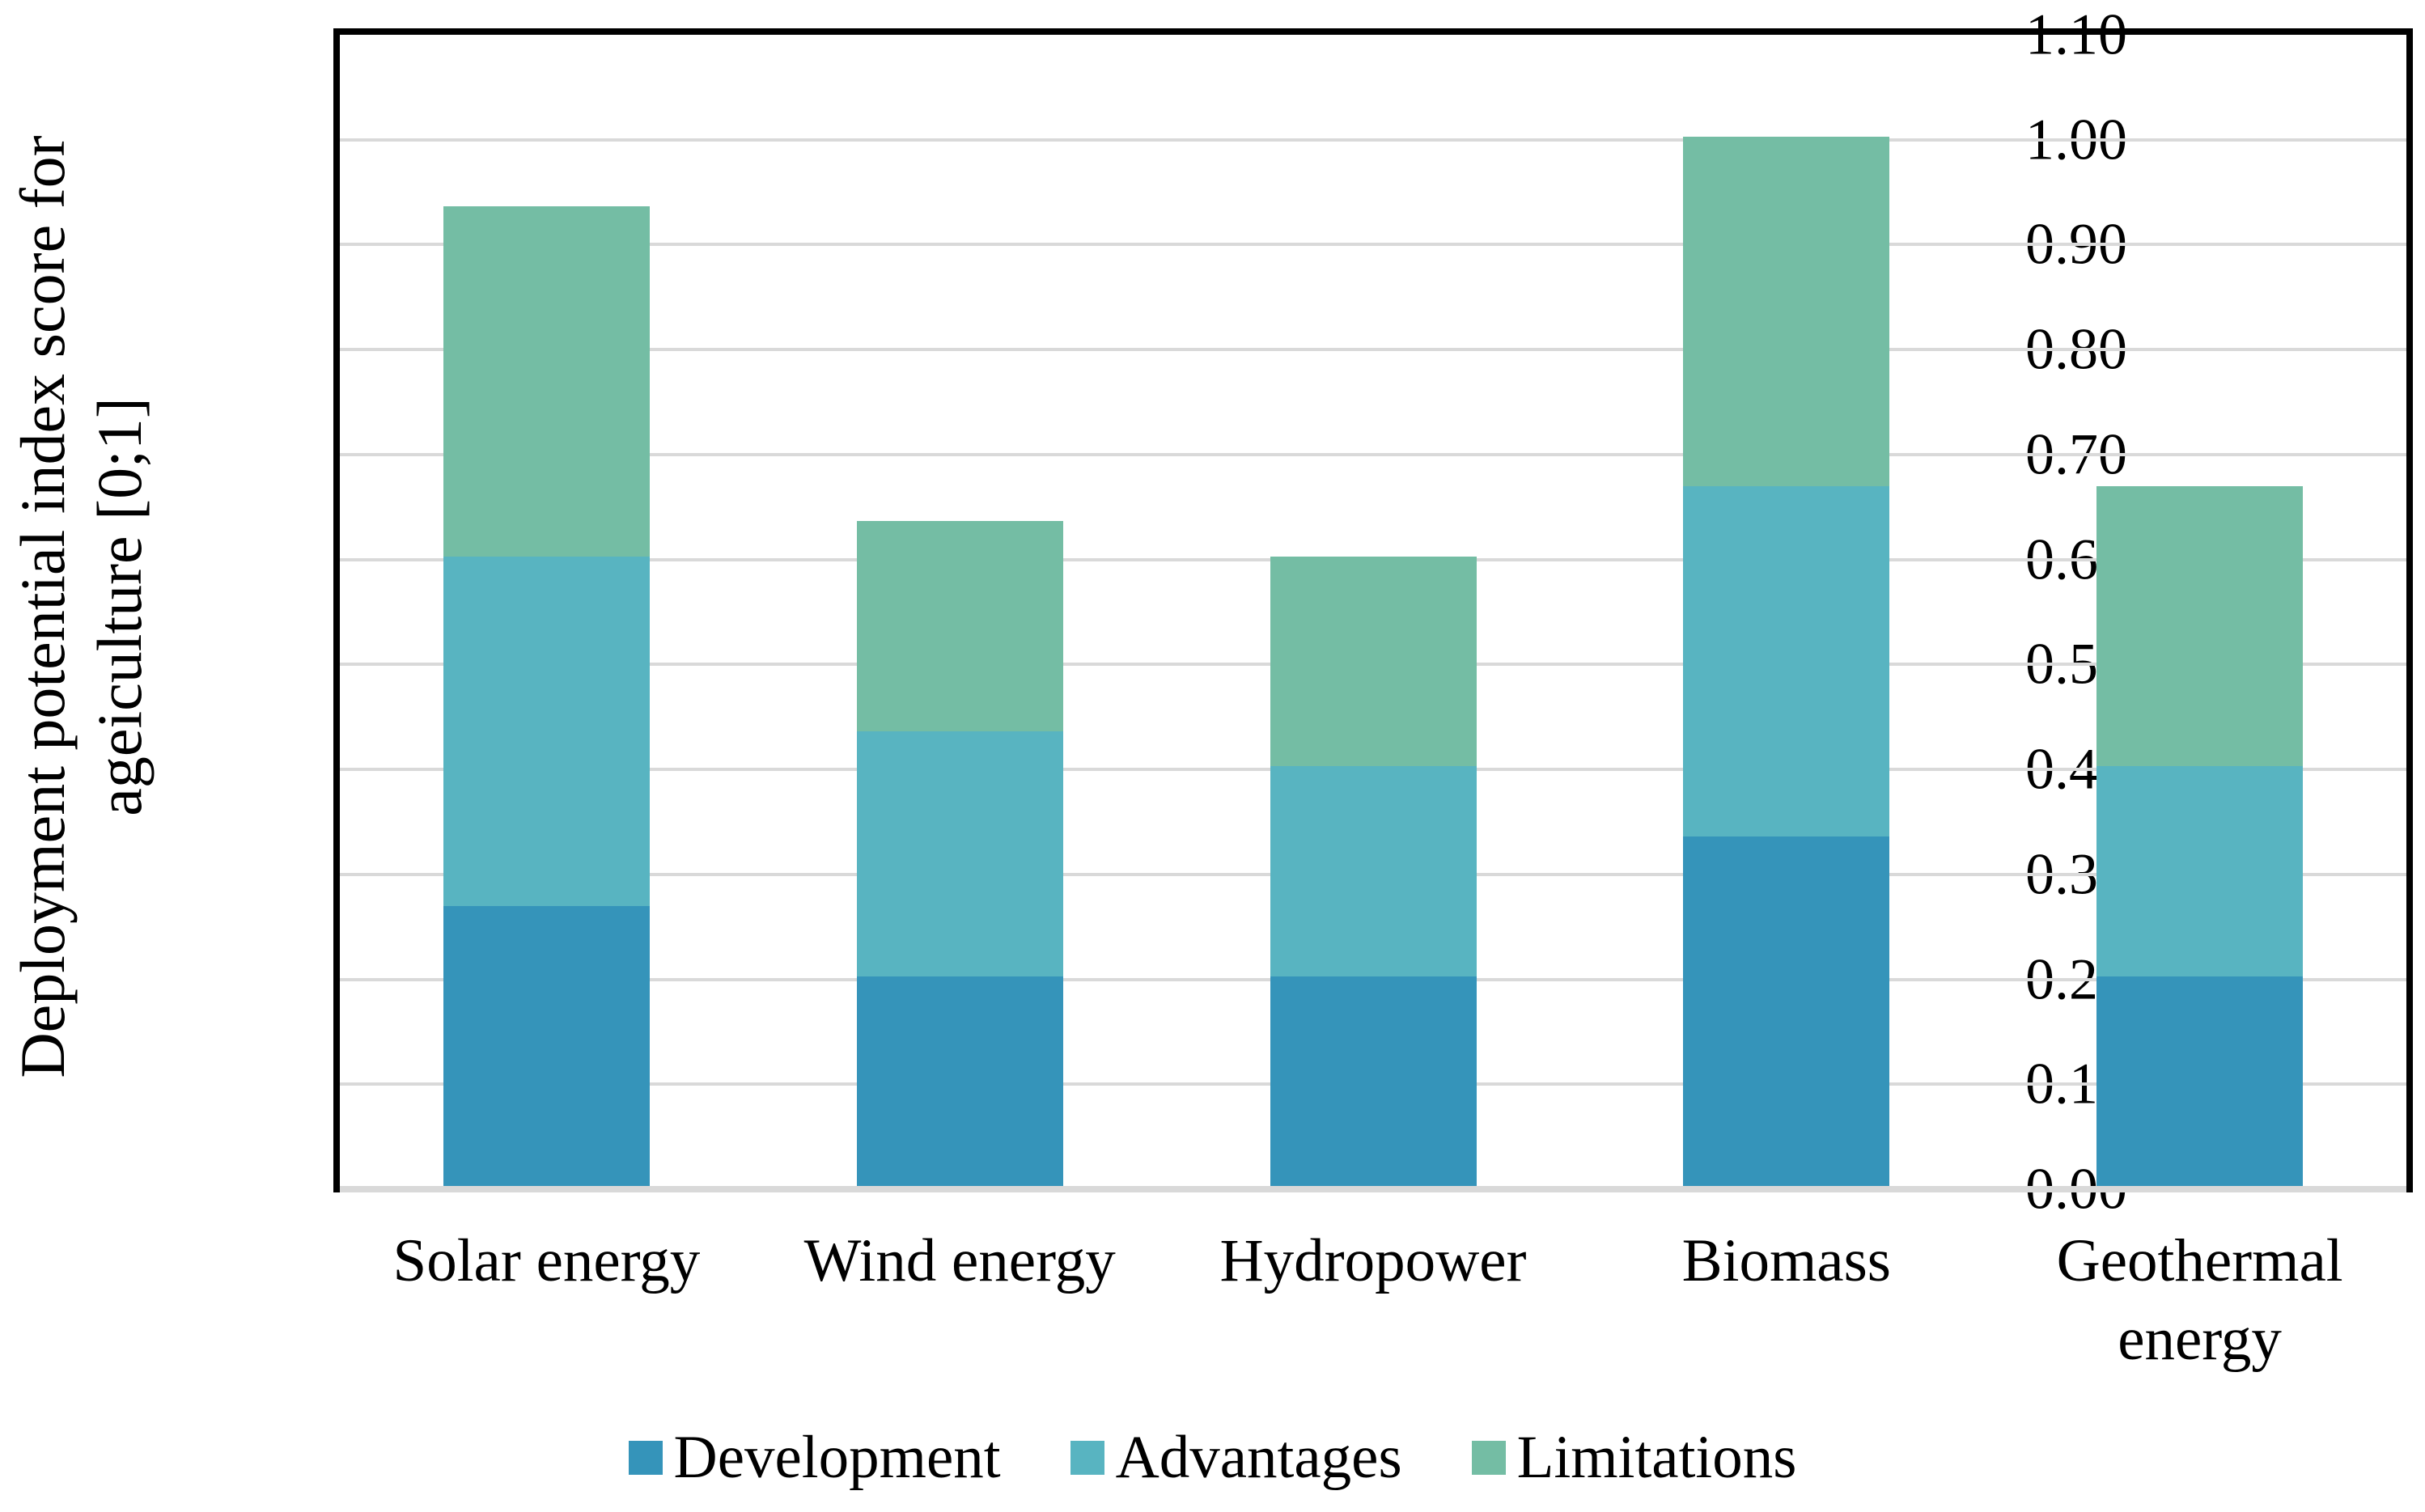  What do you see at coordinates (1786, 1260) in the screenshot?
I see `x-category-label-biomass: Biomass` at bounding box center [1786, 1260].